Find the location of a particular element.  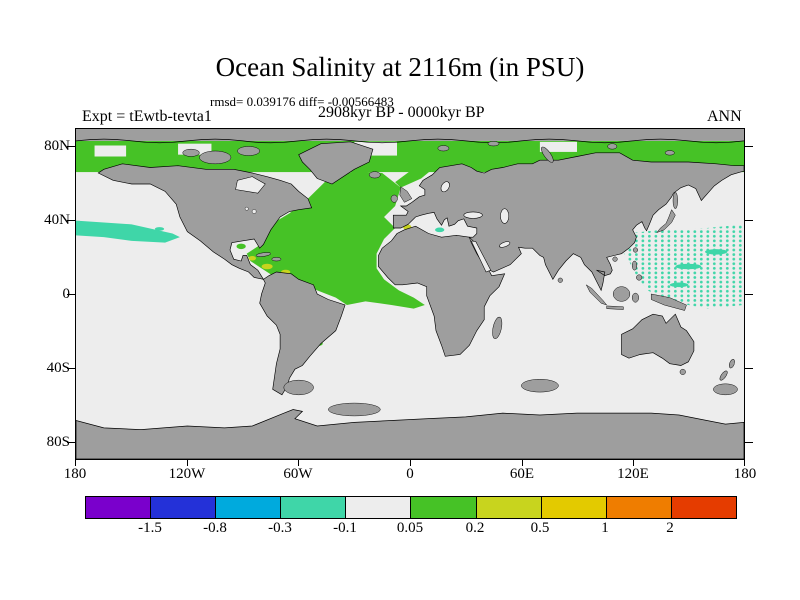

lon-tick-label: 60W is located at coordinates (298, 474).